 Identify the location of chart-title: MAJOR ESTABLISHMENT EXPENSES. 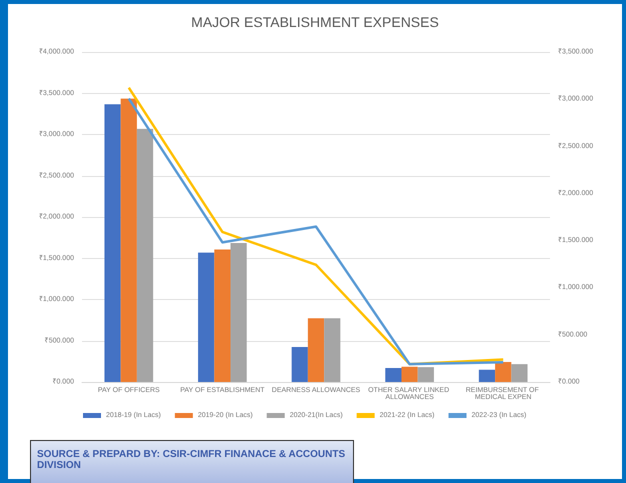
(315, 22).